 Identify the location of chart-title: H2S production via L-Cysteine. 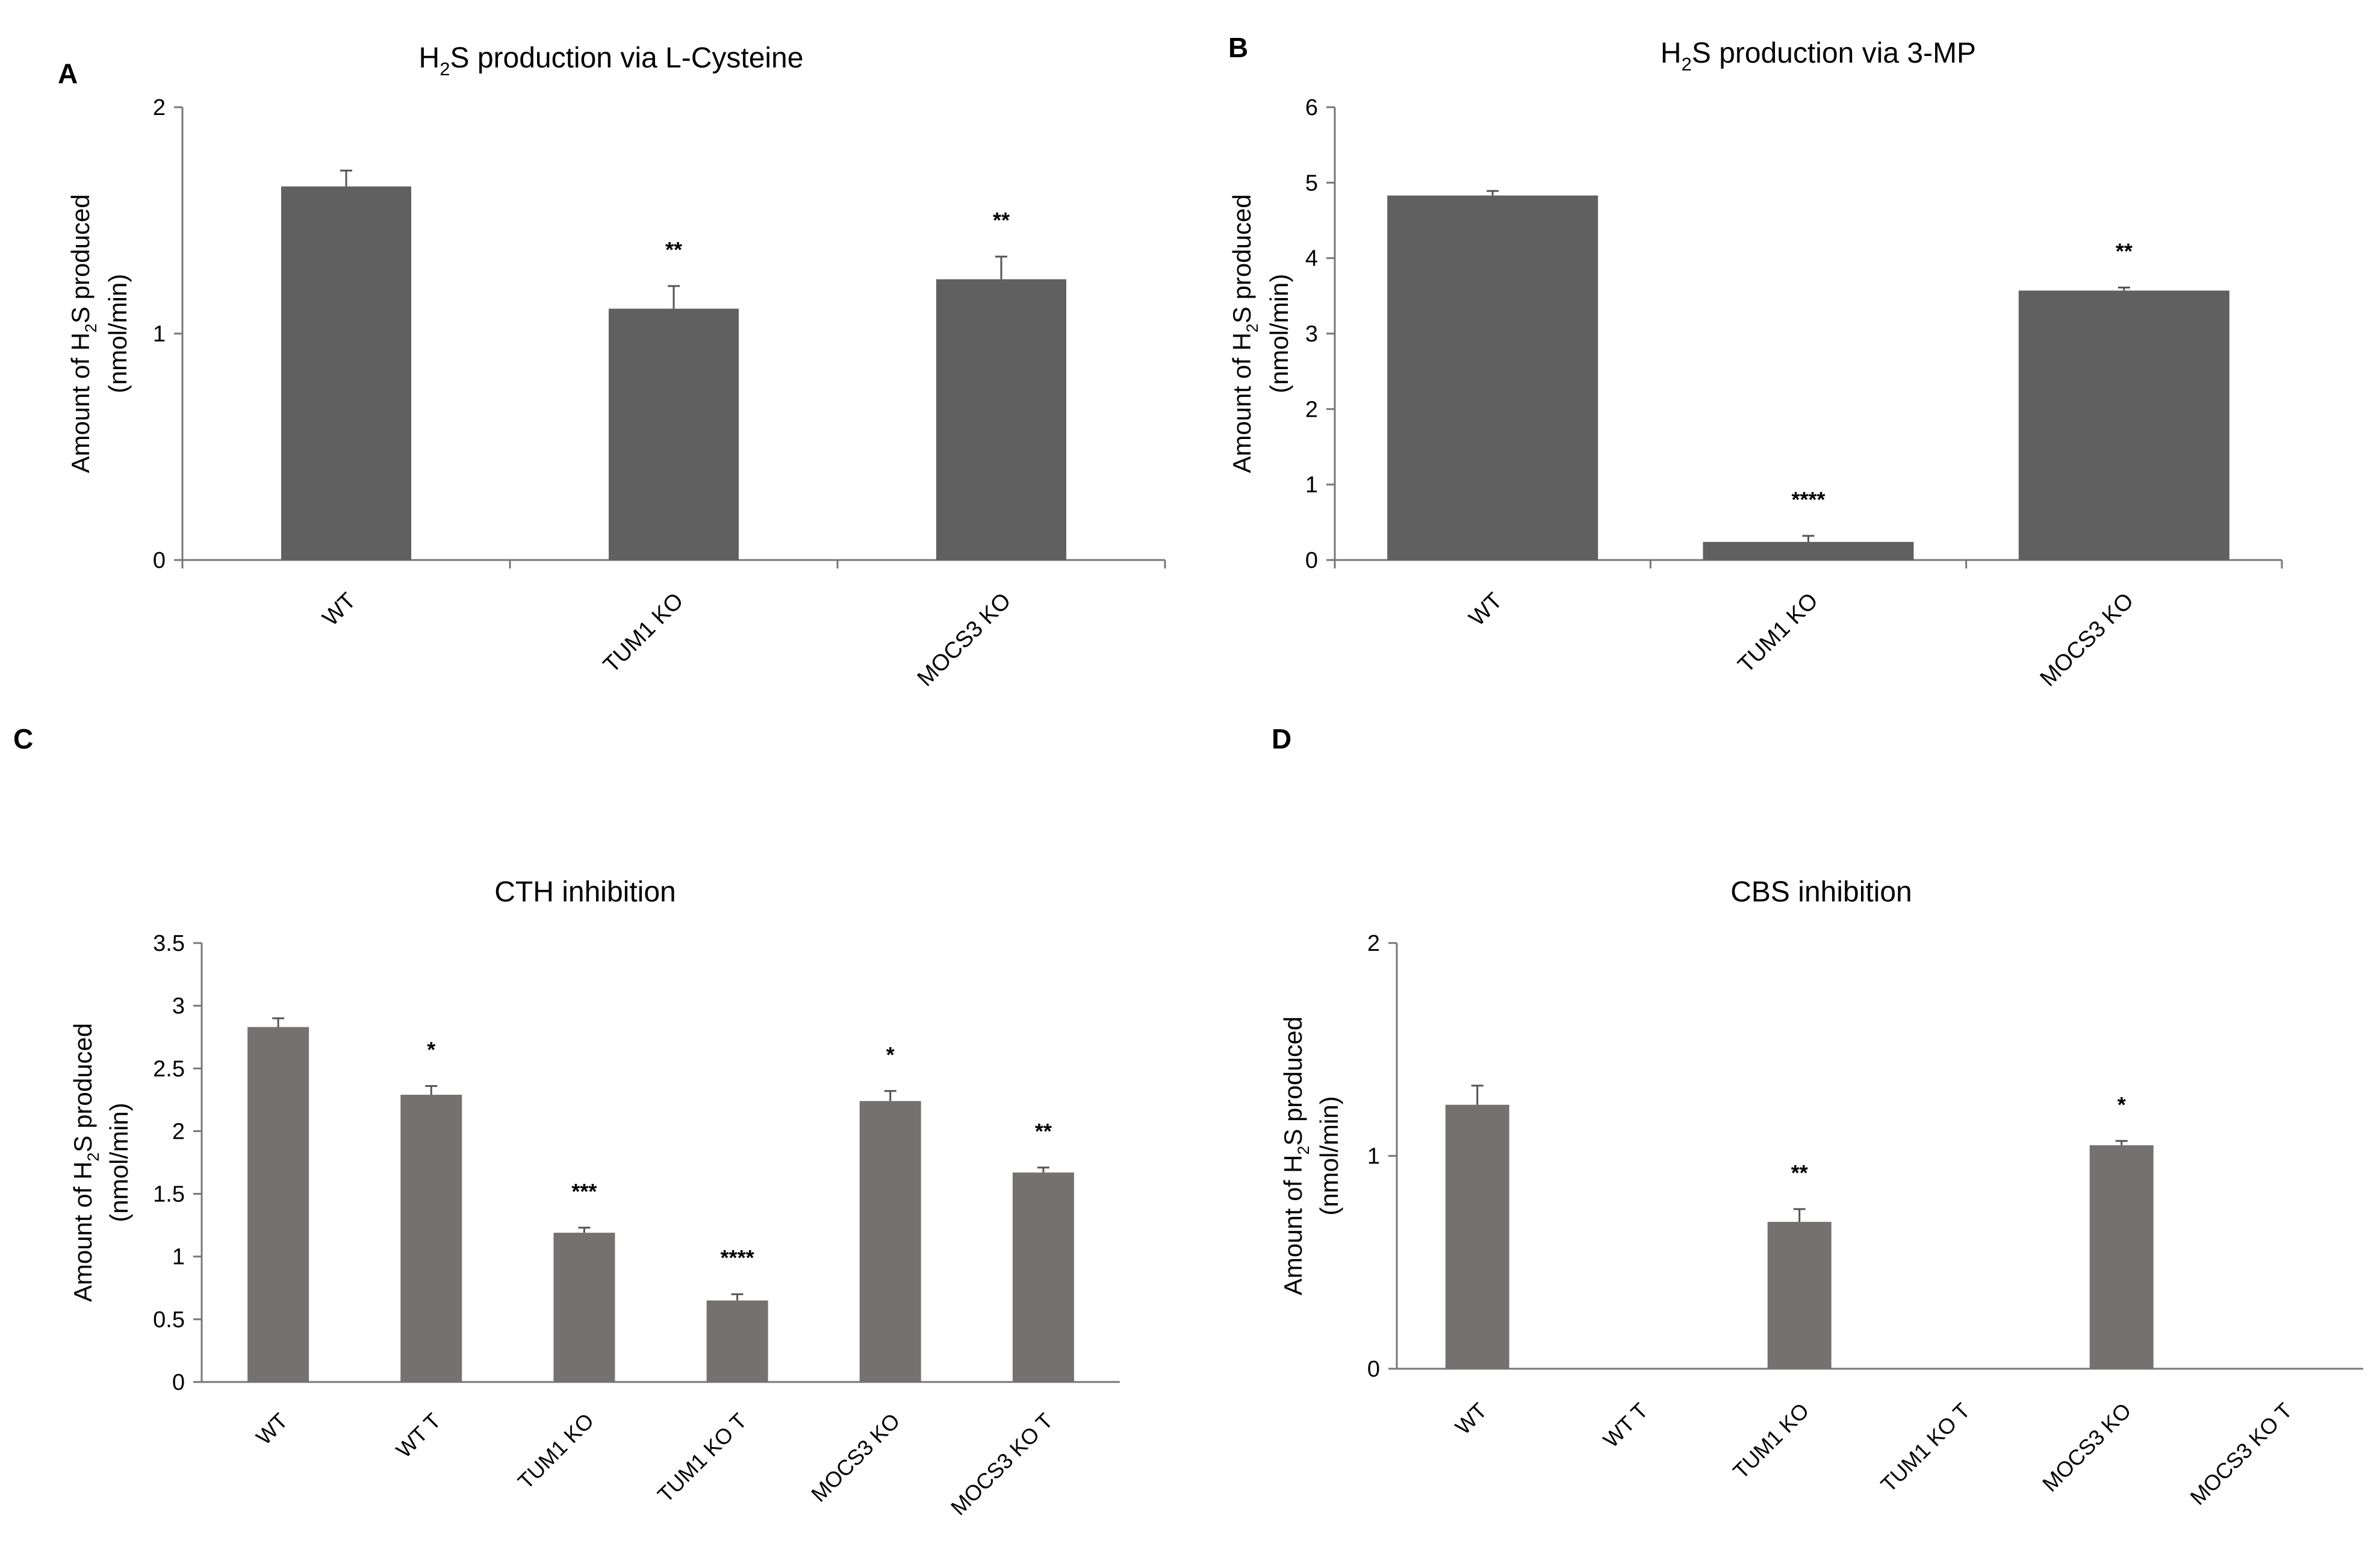
(611, 60).